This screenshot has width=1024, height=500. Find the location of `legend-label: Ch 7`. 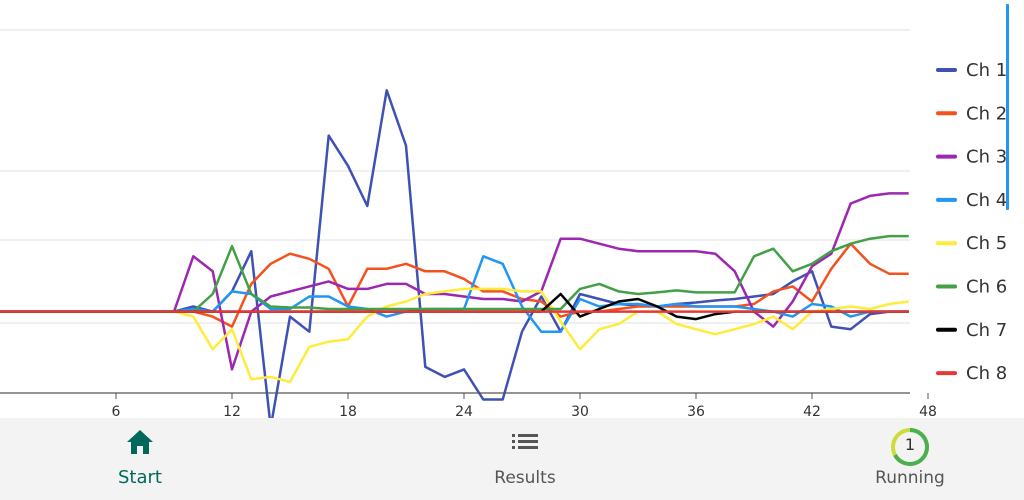

legend-label: Ch 7 is located at coordinates (986, 330).